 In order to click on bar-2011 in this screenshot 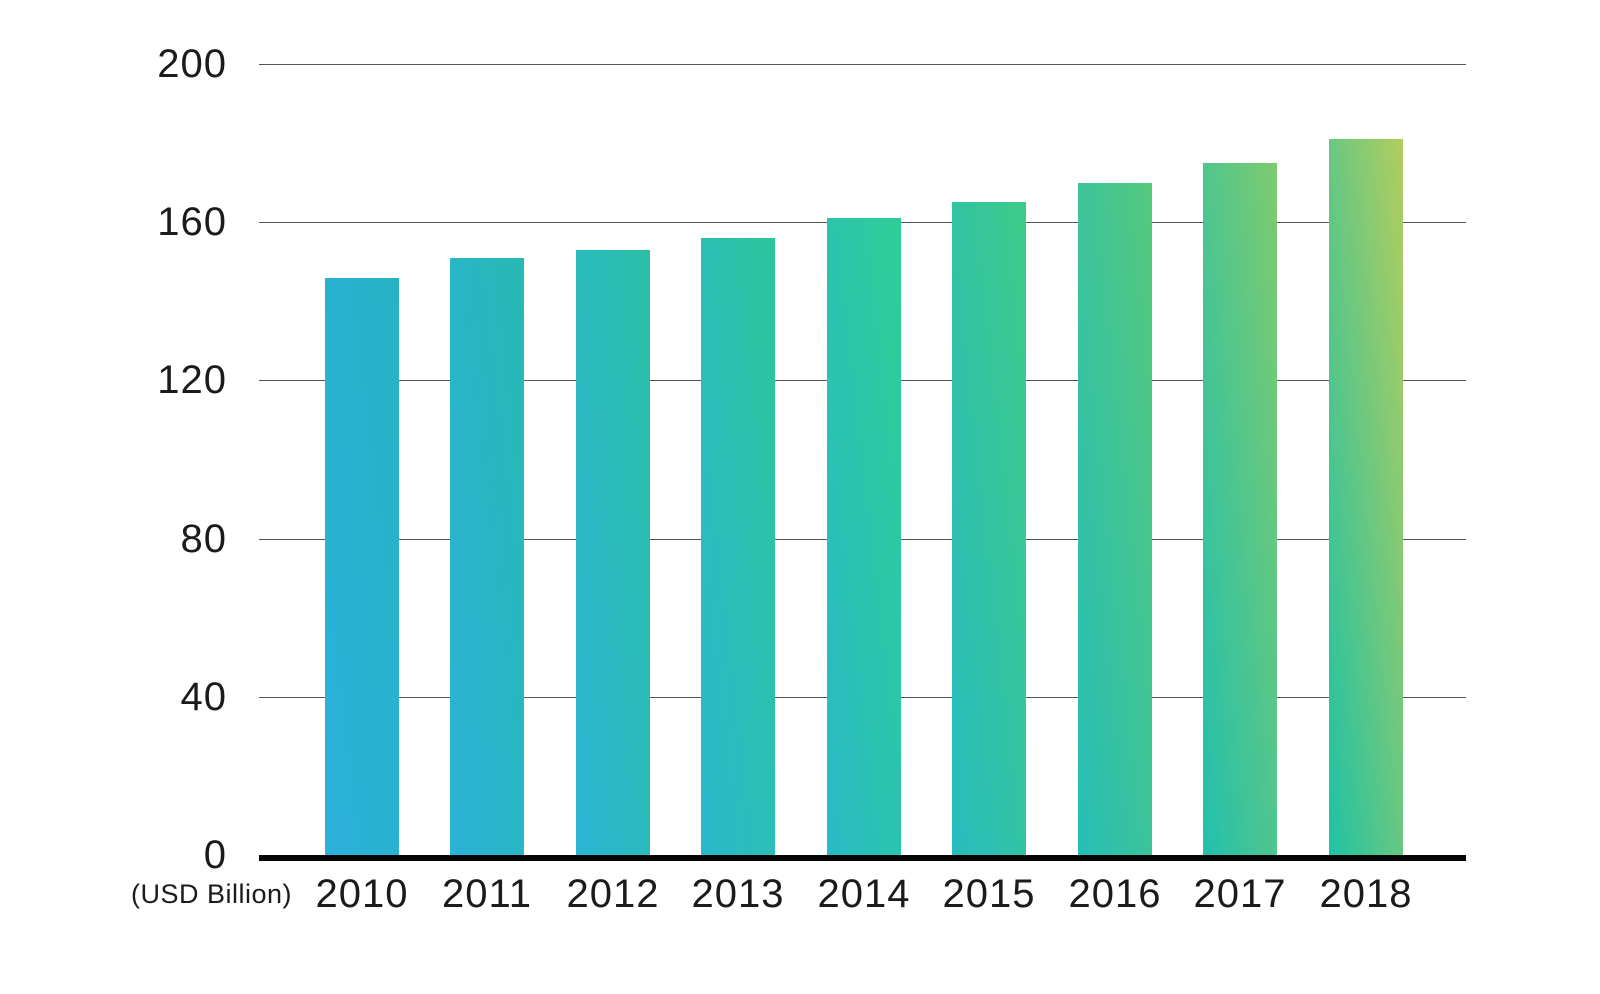, I will do `click(487, 556)`.